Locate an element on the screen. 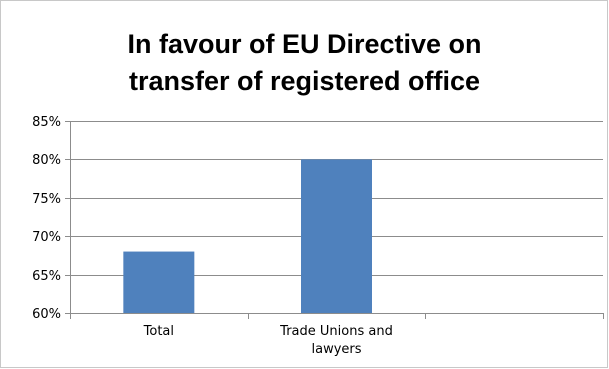 The image size is (609, 369). y-tick-label: 60% is located at coordinates (46, 314).